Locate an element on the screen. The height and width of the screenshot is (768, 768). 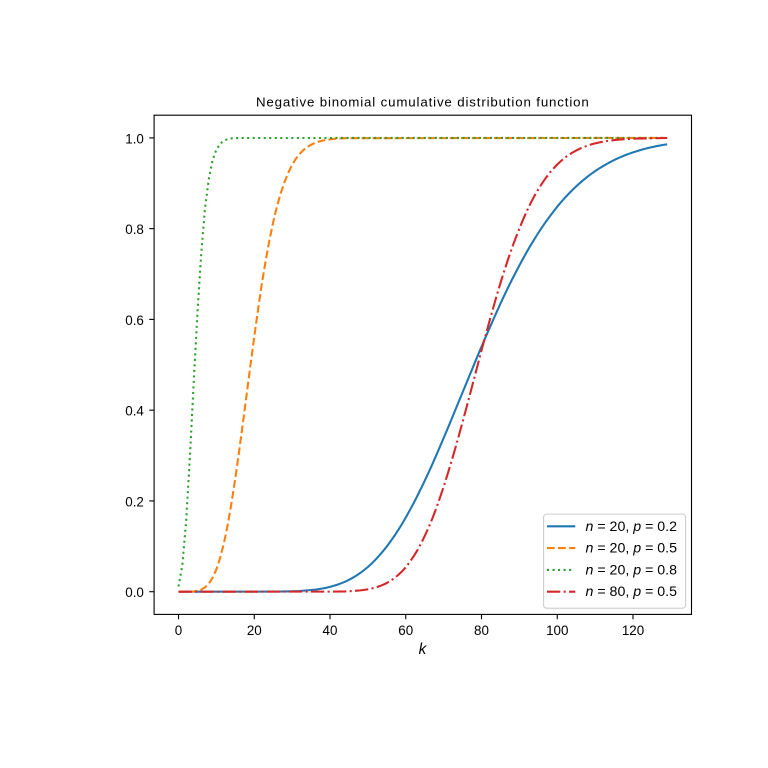
svg-text: n = 20, p = 0.2 is located at coordinates (632, 527).